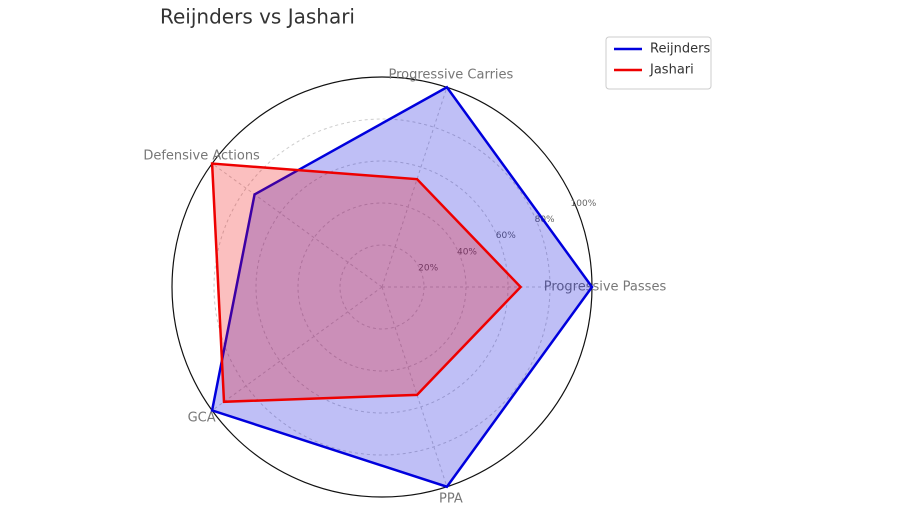 The height and width of the screenshot is (517, 920). I want to click on legend-label: Jashari, so click(671, 70).